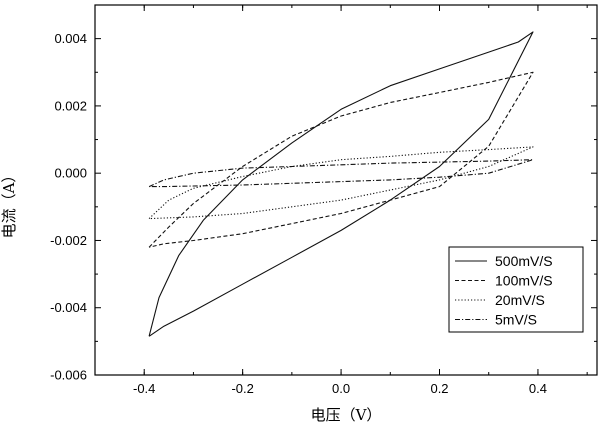 The height and width of the screenshot is (429, 600). Describe the element at coordinates (70, 173) in the screenshot. I see `y-tick-label: 0.000` at that location.